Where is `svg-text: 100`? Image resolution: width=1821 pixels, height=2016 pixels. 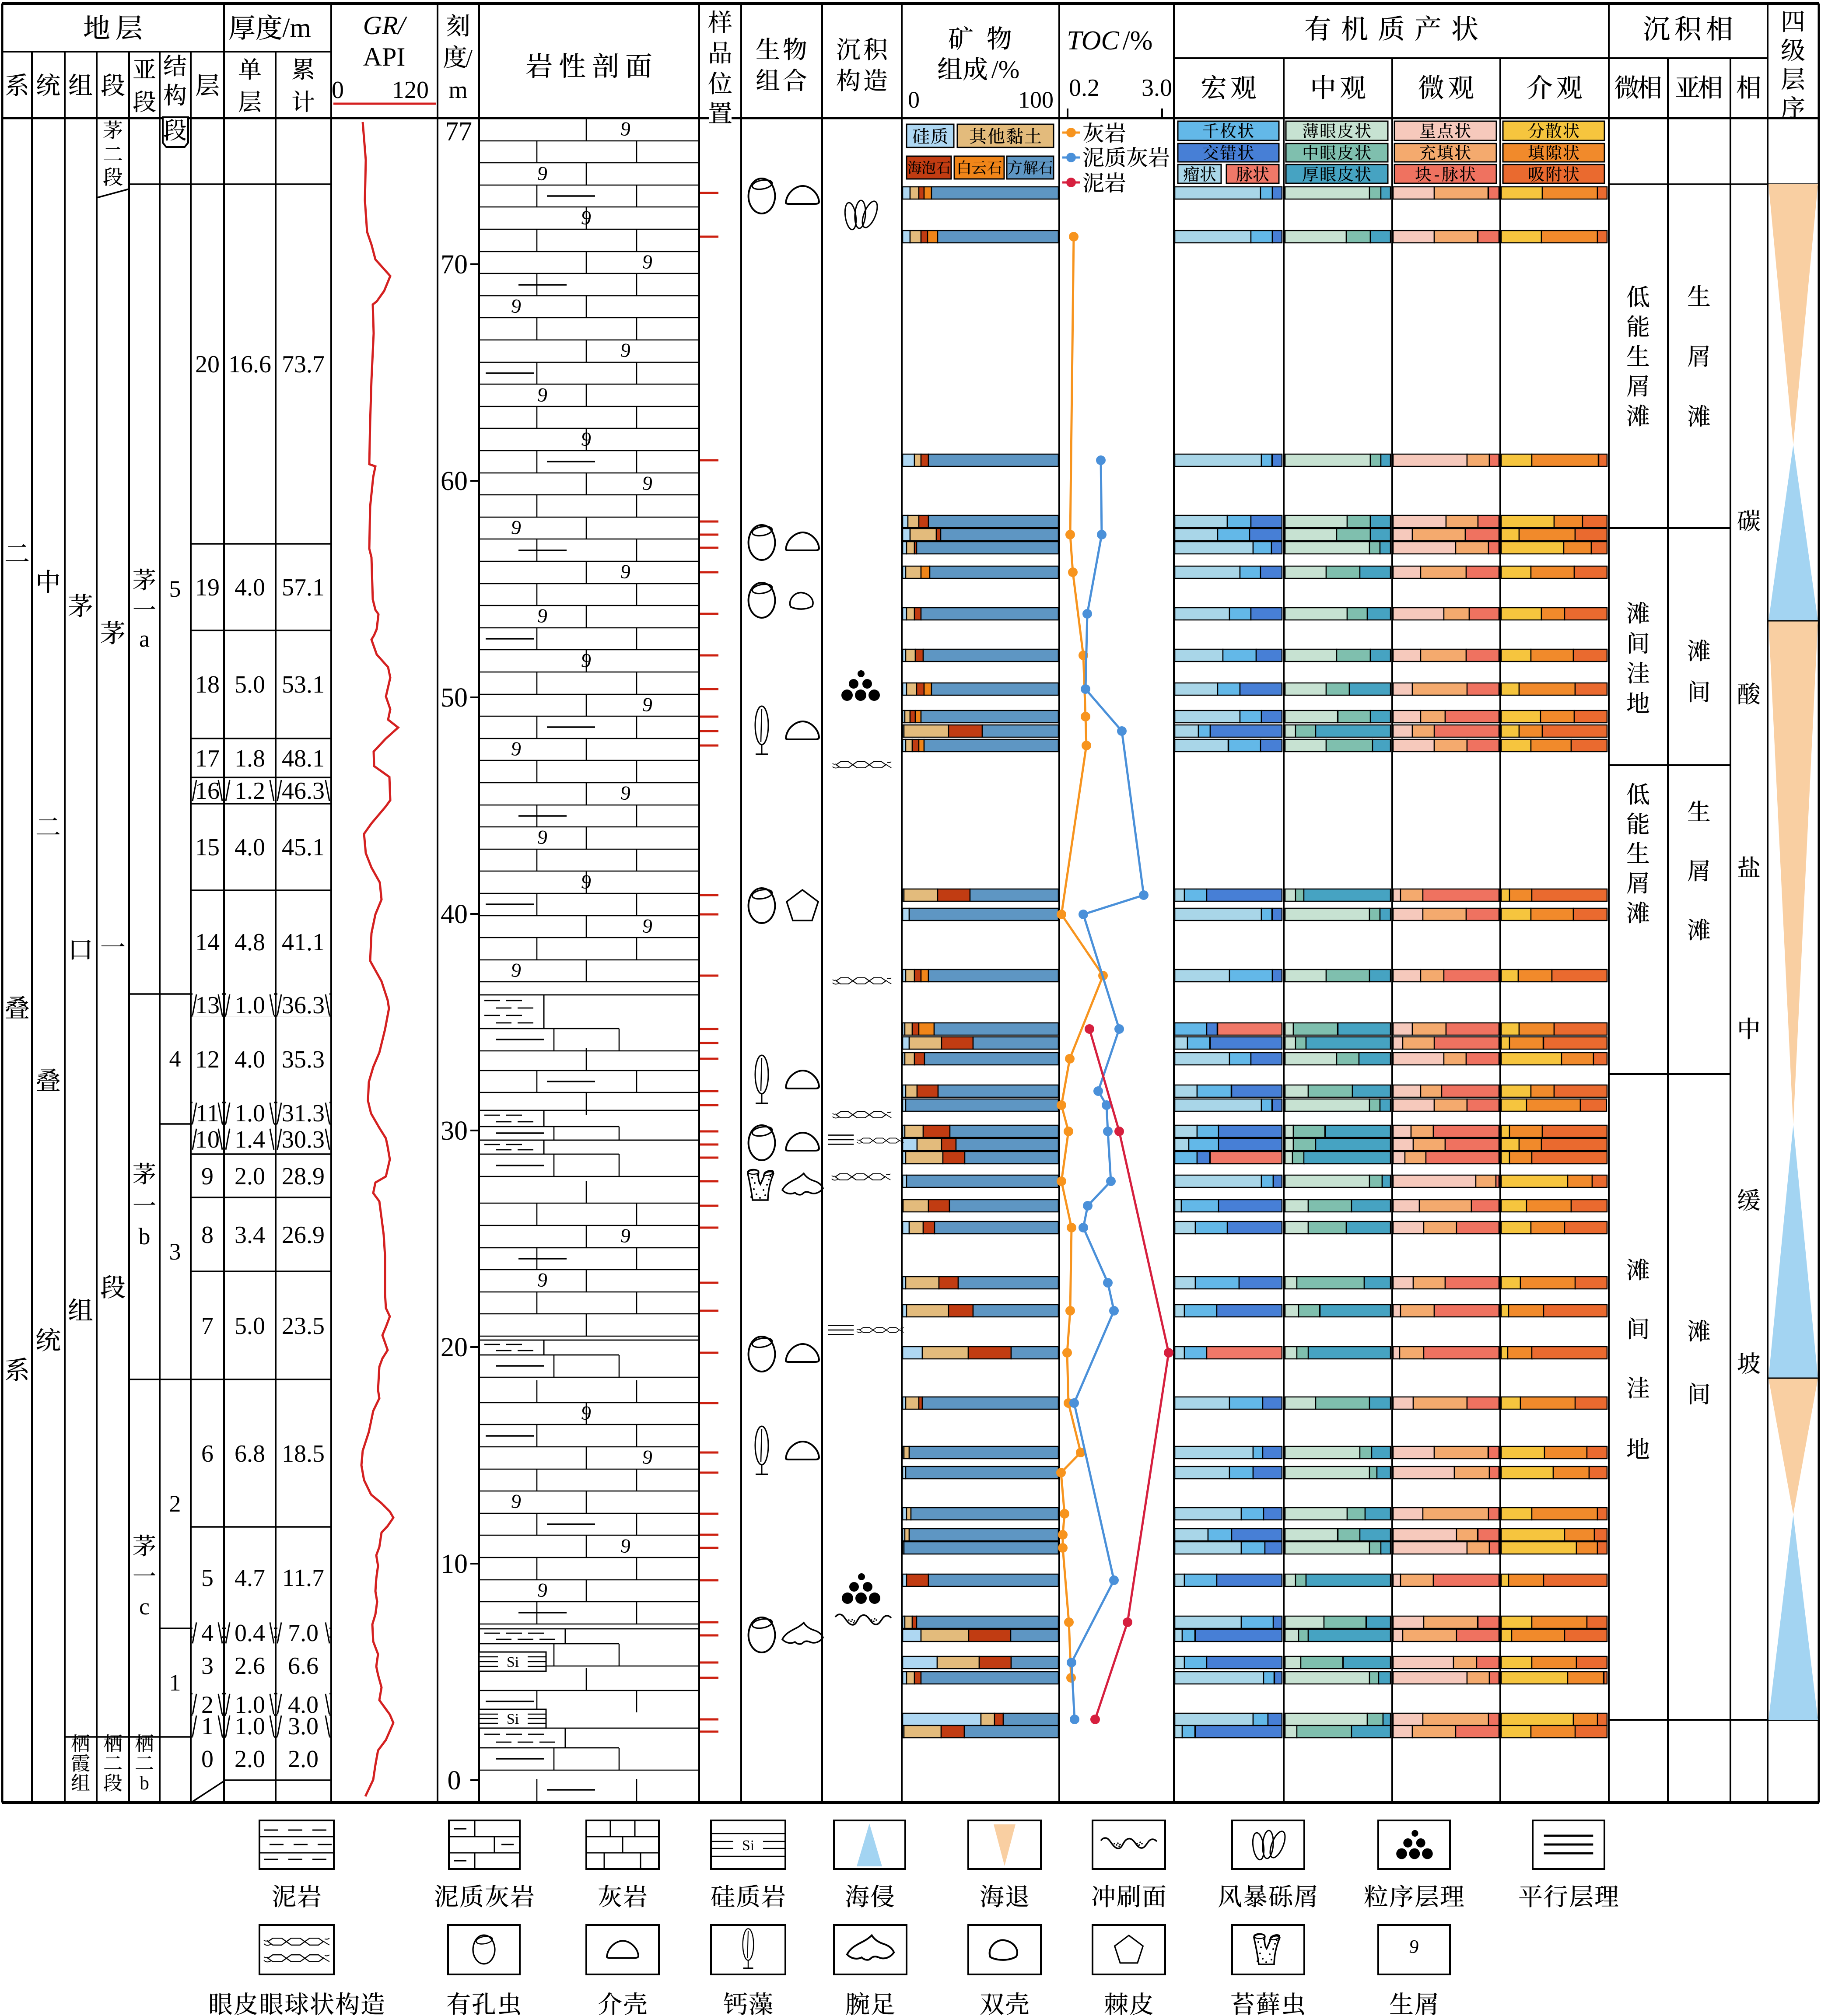
svg-text: 100 is located at coordinates (1036, 100).